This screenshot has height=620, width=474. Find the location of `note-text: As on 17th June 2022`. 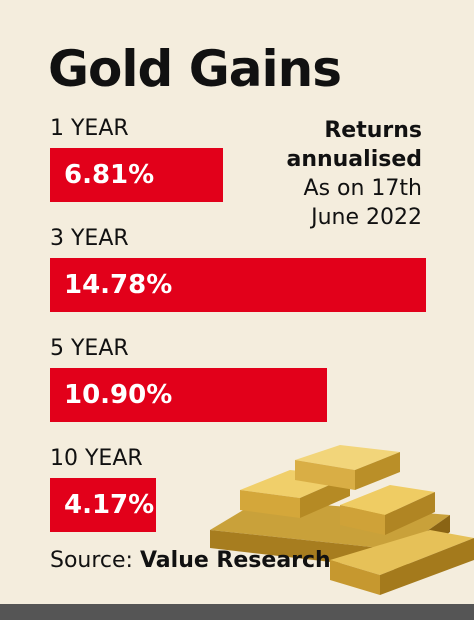

note-text: As on 17th June 2022 is located at coordinates (362, 203).